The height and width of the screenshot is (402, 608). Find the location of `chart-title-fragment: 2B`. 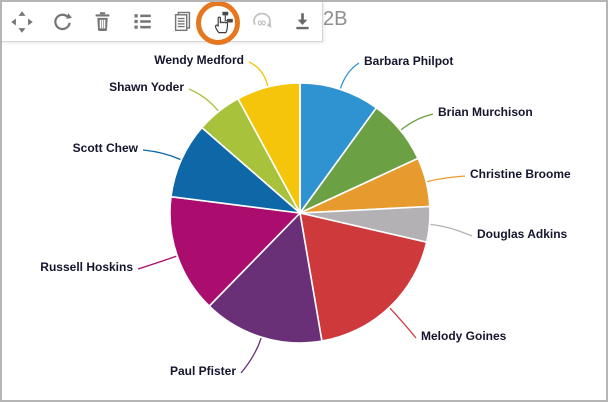

chart-title-fragment: 2B is located at coordinates (335, 19).